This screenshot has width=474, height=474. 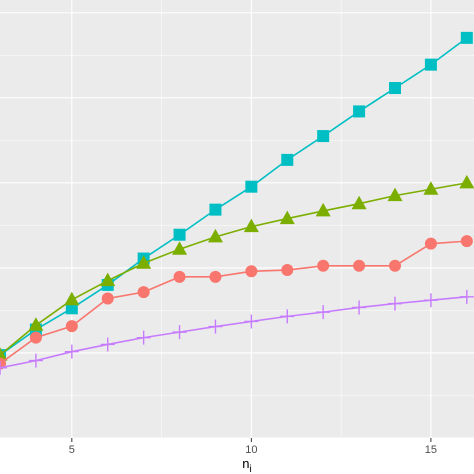 What do you see at coordinates (431, 450) in the screenshot?
I see `x-tick-label: 15` at bounding box center [431, 450].